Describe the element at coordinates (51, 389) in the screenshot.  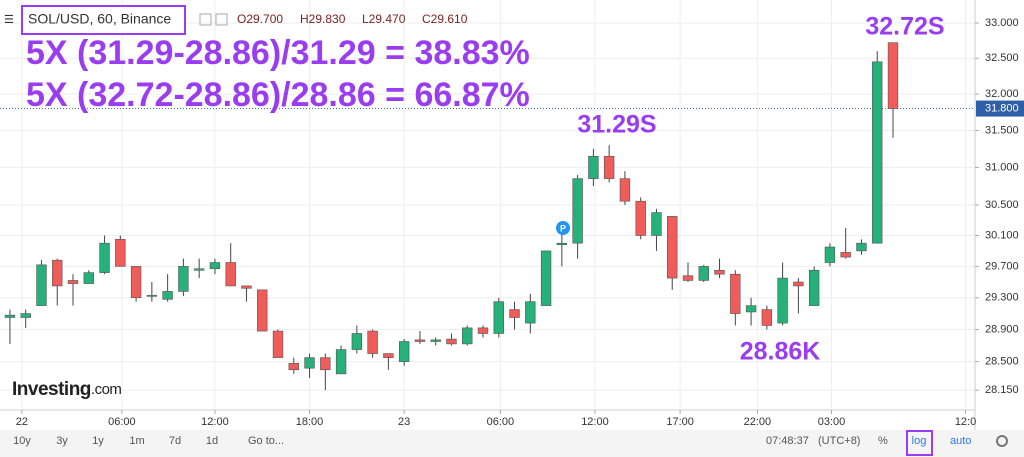
I see `logo-main: Investing` at that location.